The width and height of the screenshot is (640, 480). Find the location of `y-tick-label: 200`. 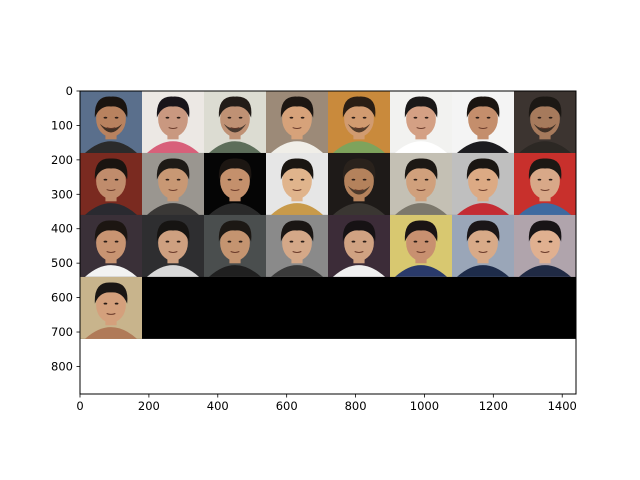

y-tick-label: 200 is located at coordinates (62, 160).